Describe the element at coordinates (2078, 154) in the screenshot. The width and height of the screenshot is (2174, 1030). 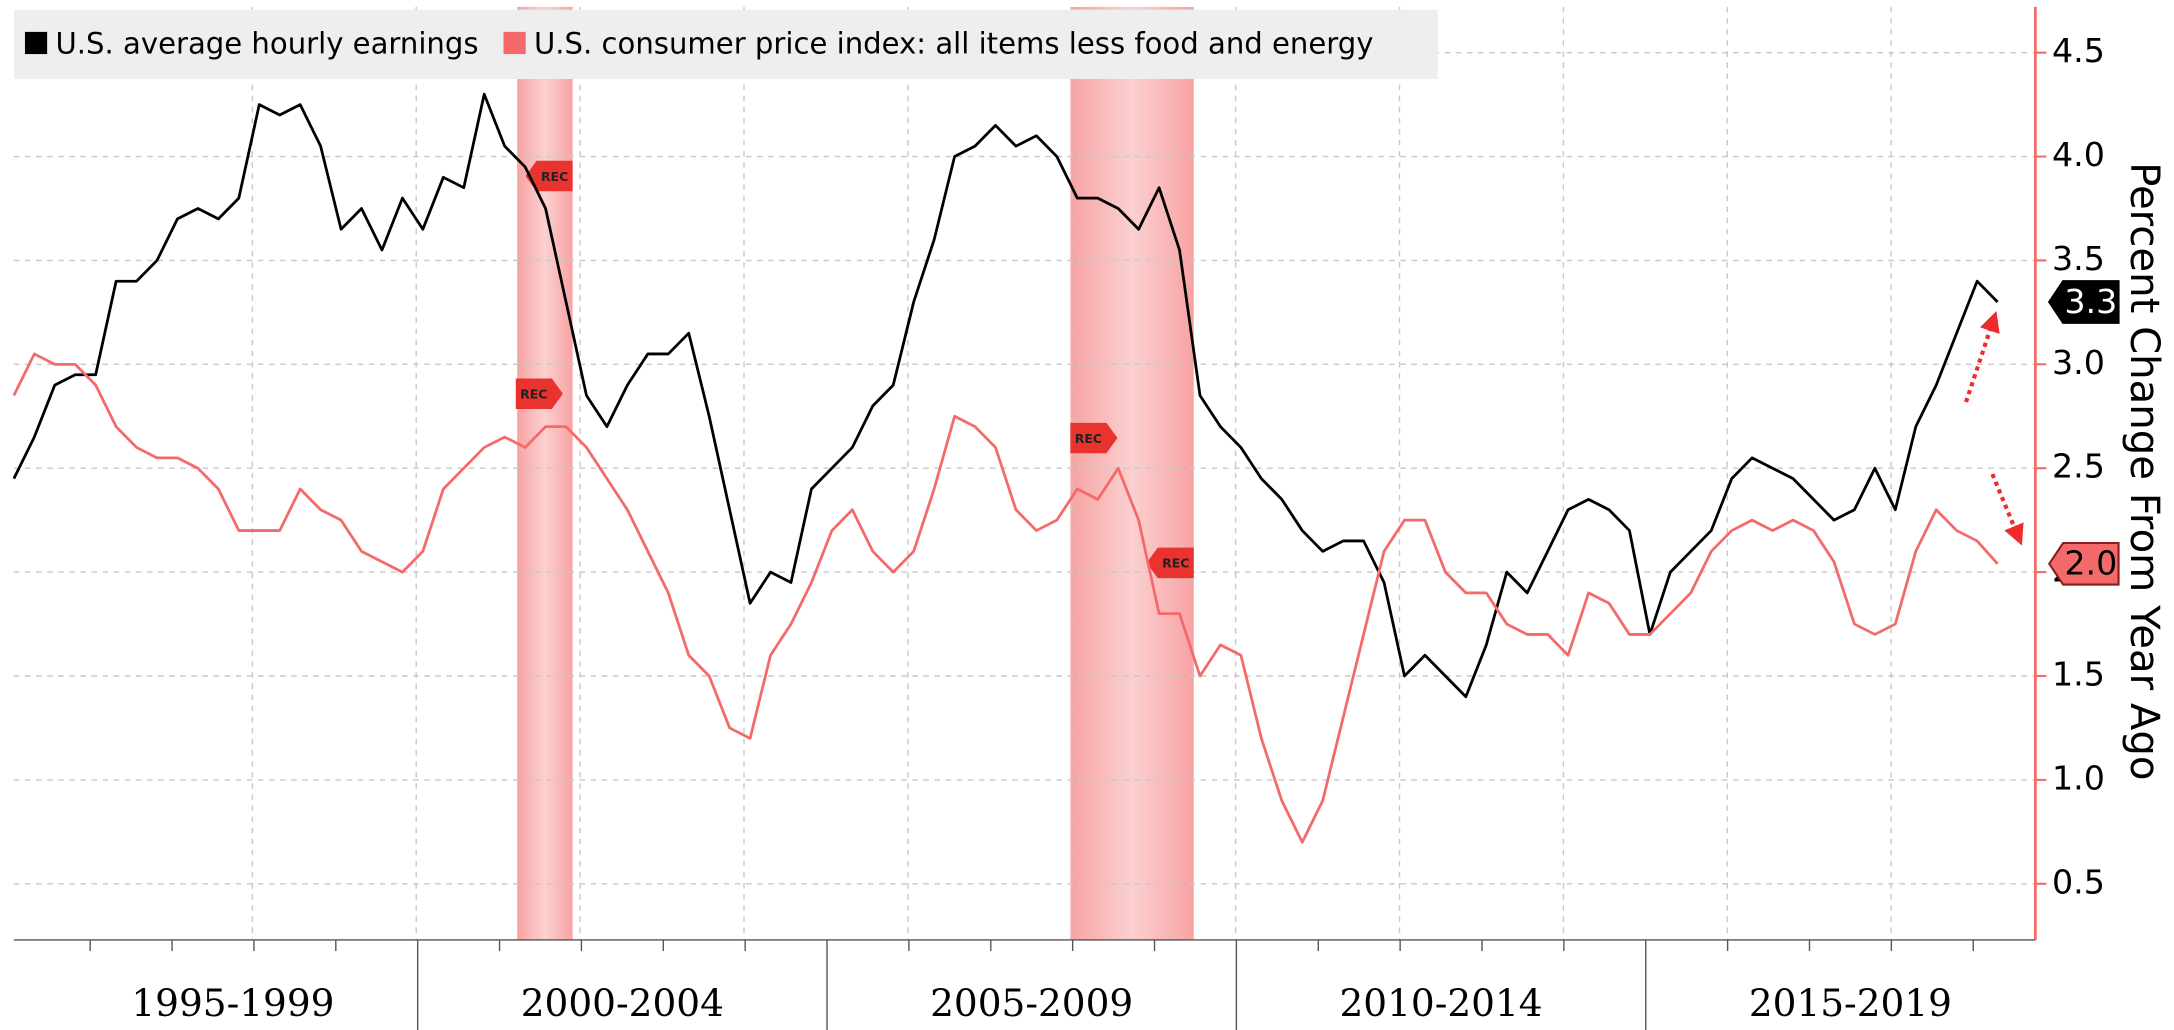
I see `y-tick-label: 4.0` at that location.